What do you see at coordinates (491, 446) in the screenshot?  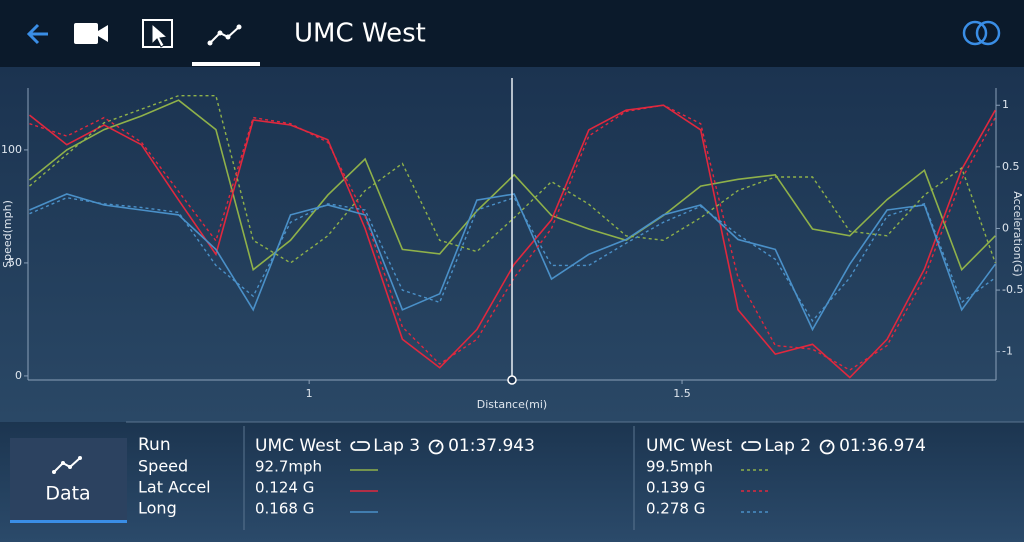 I see `lap-time: 01:37.943` at bounding box center [491, 446].